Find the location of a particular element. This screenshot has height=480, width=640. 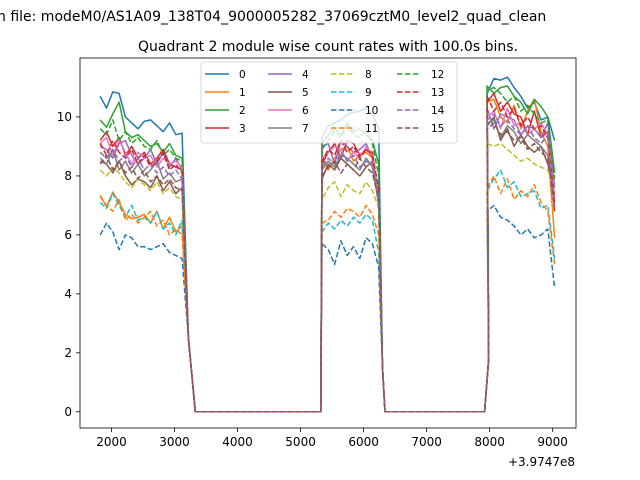

legend-box is located at coordinates (329, 102).